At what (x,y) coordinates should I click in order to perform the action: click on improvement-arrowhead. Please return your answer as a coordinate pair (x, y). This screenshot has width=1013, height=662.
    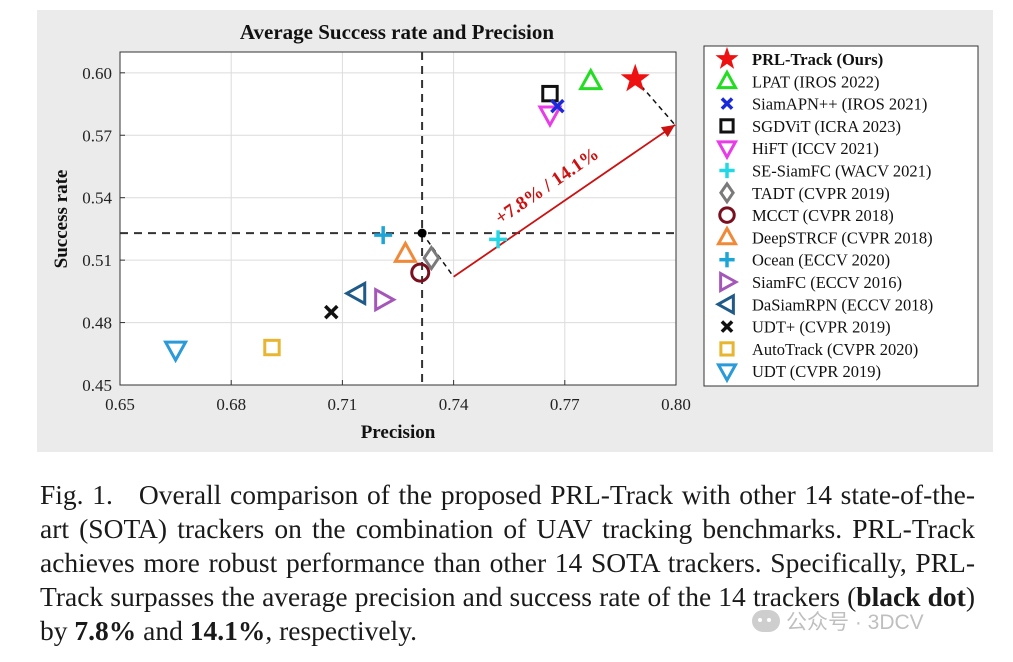
    Looking at the image, I should click on (667, 131).